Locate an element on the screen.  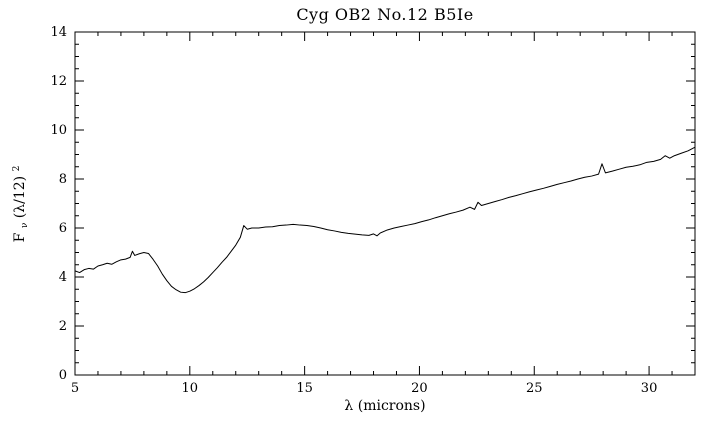
x-tick-label: 20 is located at coordinates (419, 388).